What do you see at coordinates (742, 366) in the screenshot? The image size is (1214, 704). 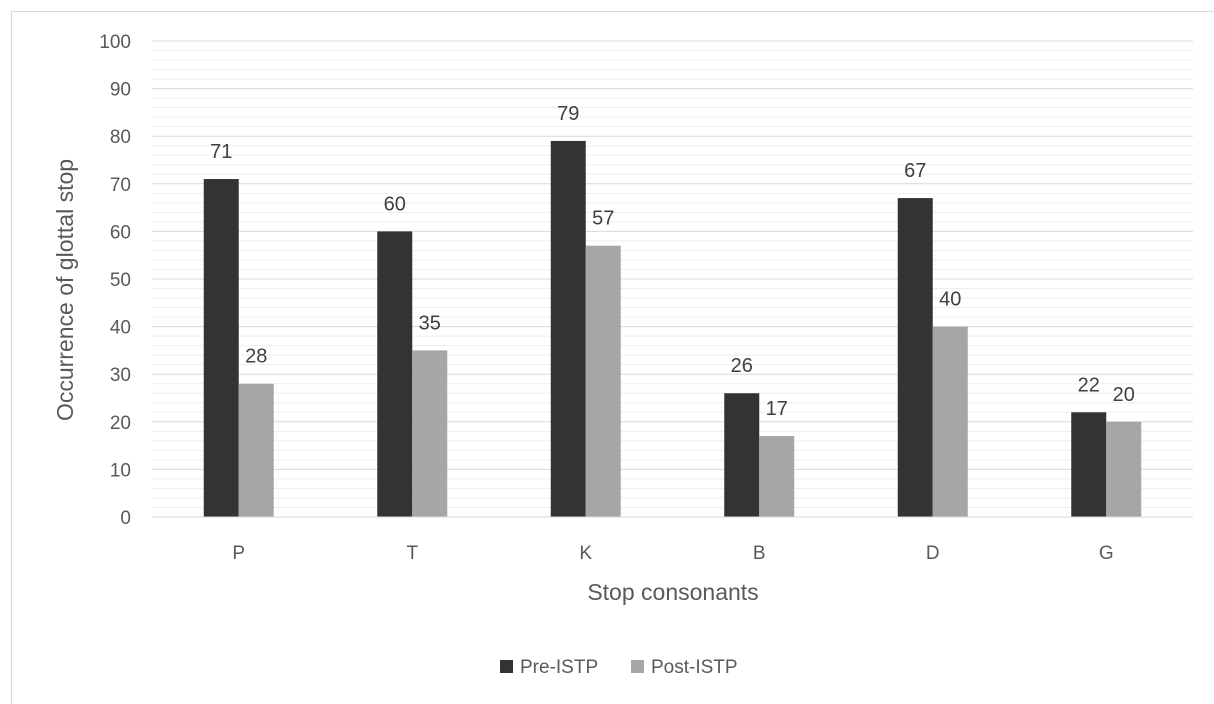 I see `data-label-pre-istp-b: 26` at bounding box center [742, 366].